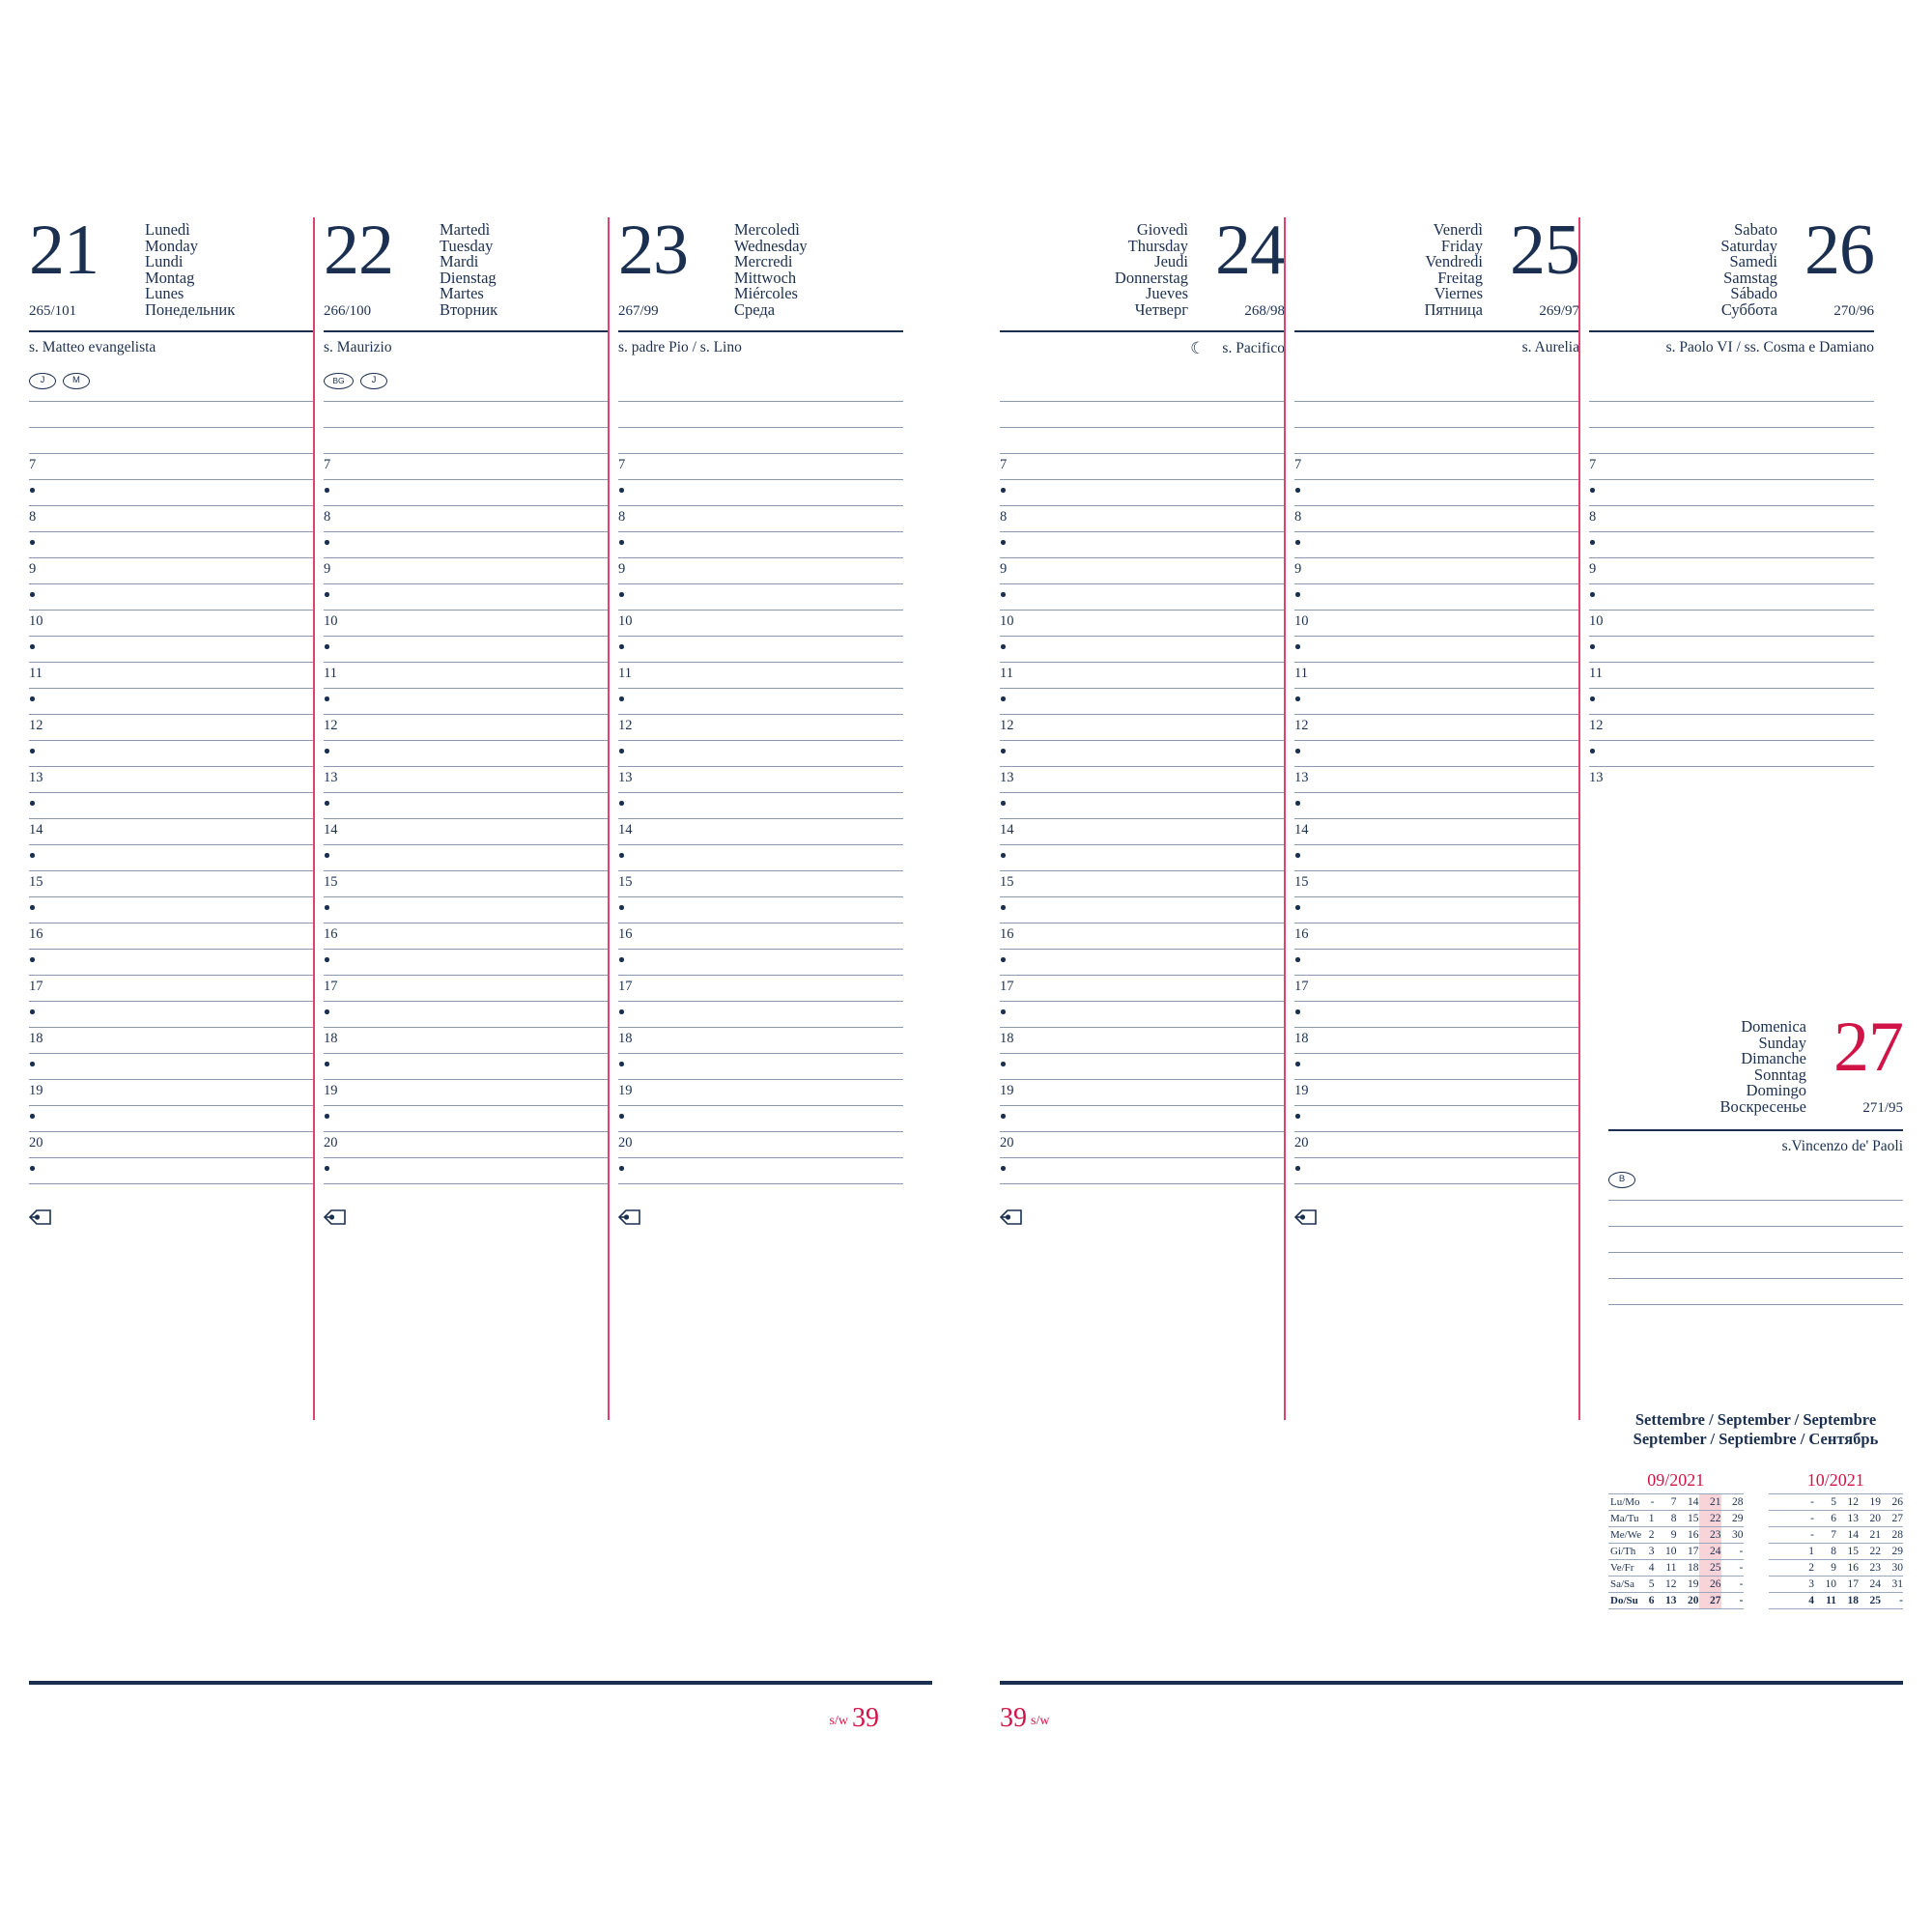  I want to click on hour-row: 9, so click(466, 570).